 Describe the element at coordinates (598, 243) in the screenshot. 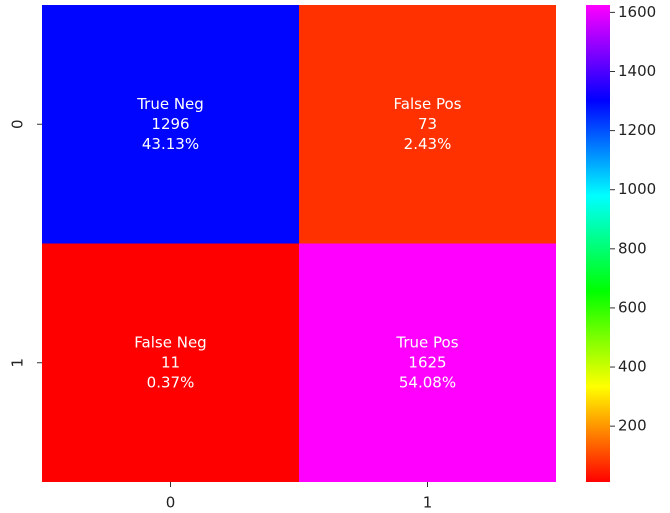

I see `colorbar` at that location.